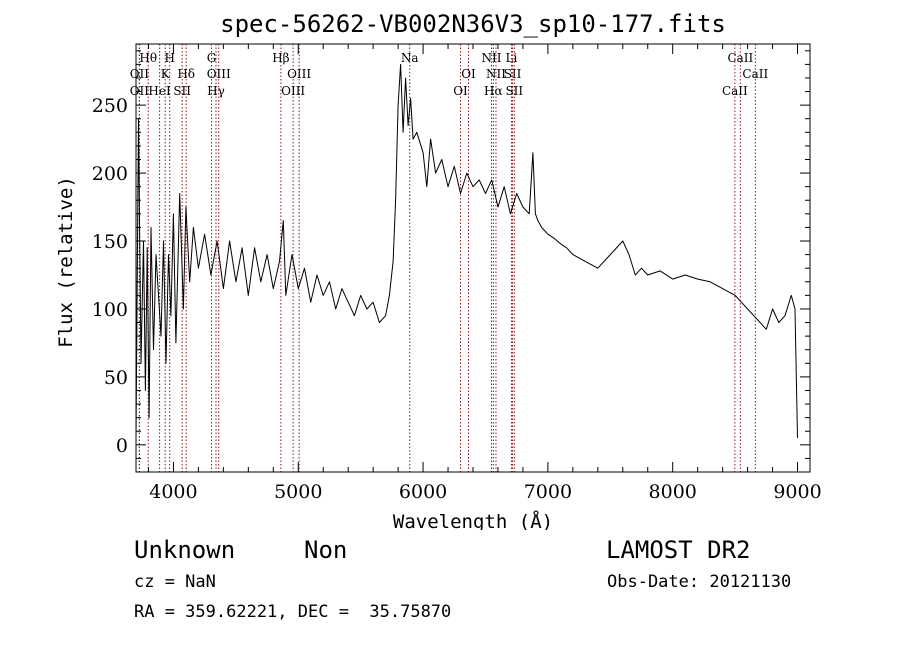 Image resolution: width=900 pixels, height=649 pixels. What do you see at coordinates (797, 492) in the screenshot?
I see `x-tick-label: 9000` at bounding box center [797, 492].